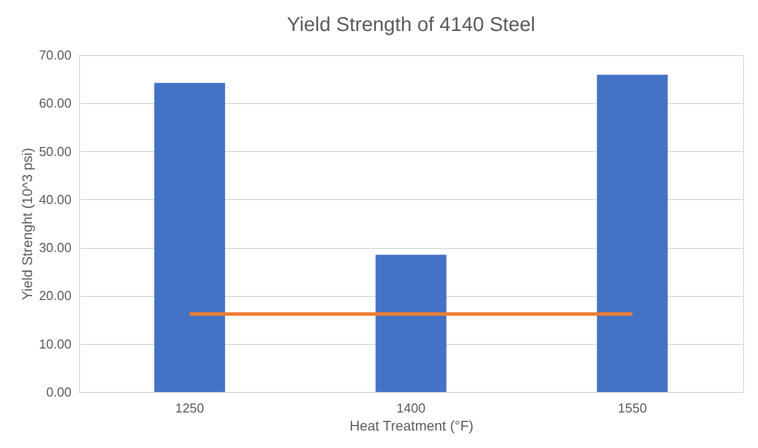 The image size is (758, 448). Describe the element at coordinates (55, 344) in the screenshot. I see `y-tick-label: 10.00` at that location.